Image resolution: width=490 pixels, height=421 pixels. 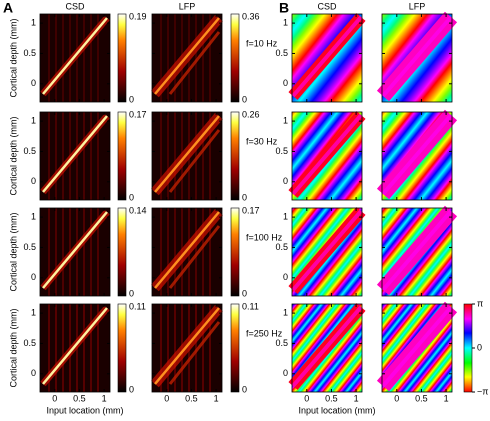 What do you see at coordinates (75, 6) in the screenshot?
I see `column-title: CSD` at bounding box center [75, 6].